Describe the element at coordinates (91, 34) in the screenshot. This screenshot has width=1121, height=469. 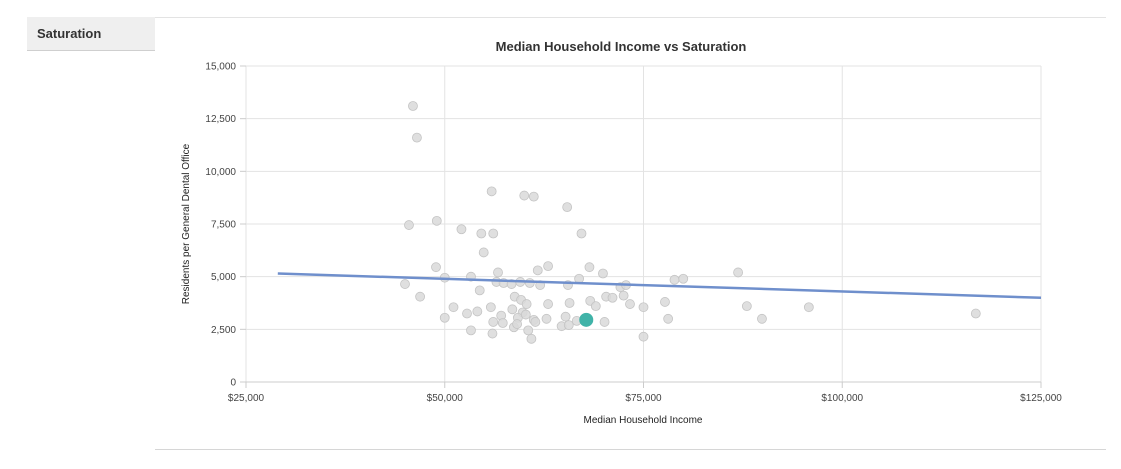
I see `tab-saturation: Saturation` at that location.